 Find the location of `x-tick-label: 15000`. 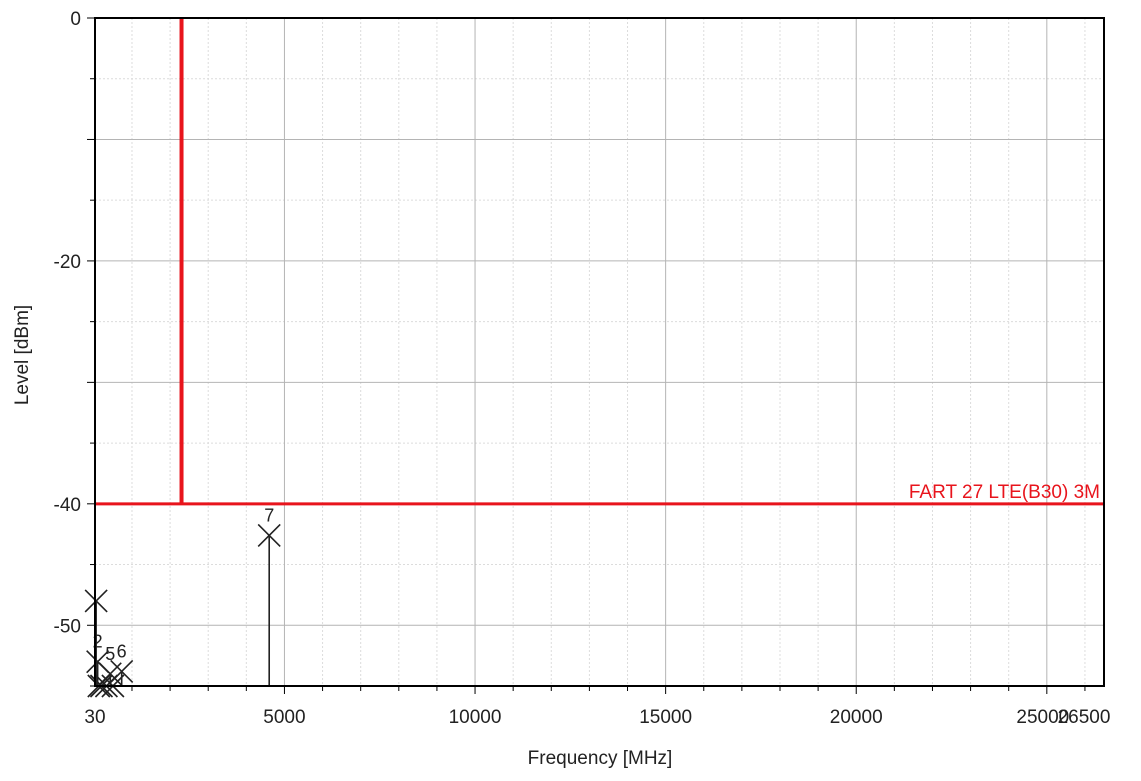

x-tick-label: 15000 is located at coordinates (665, 717).